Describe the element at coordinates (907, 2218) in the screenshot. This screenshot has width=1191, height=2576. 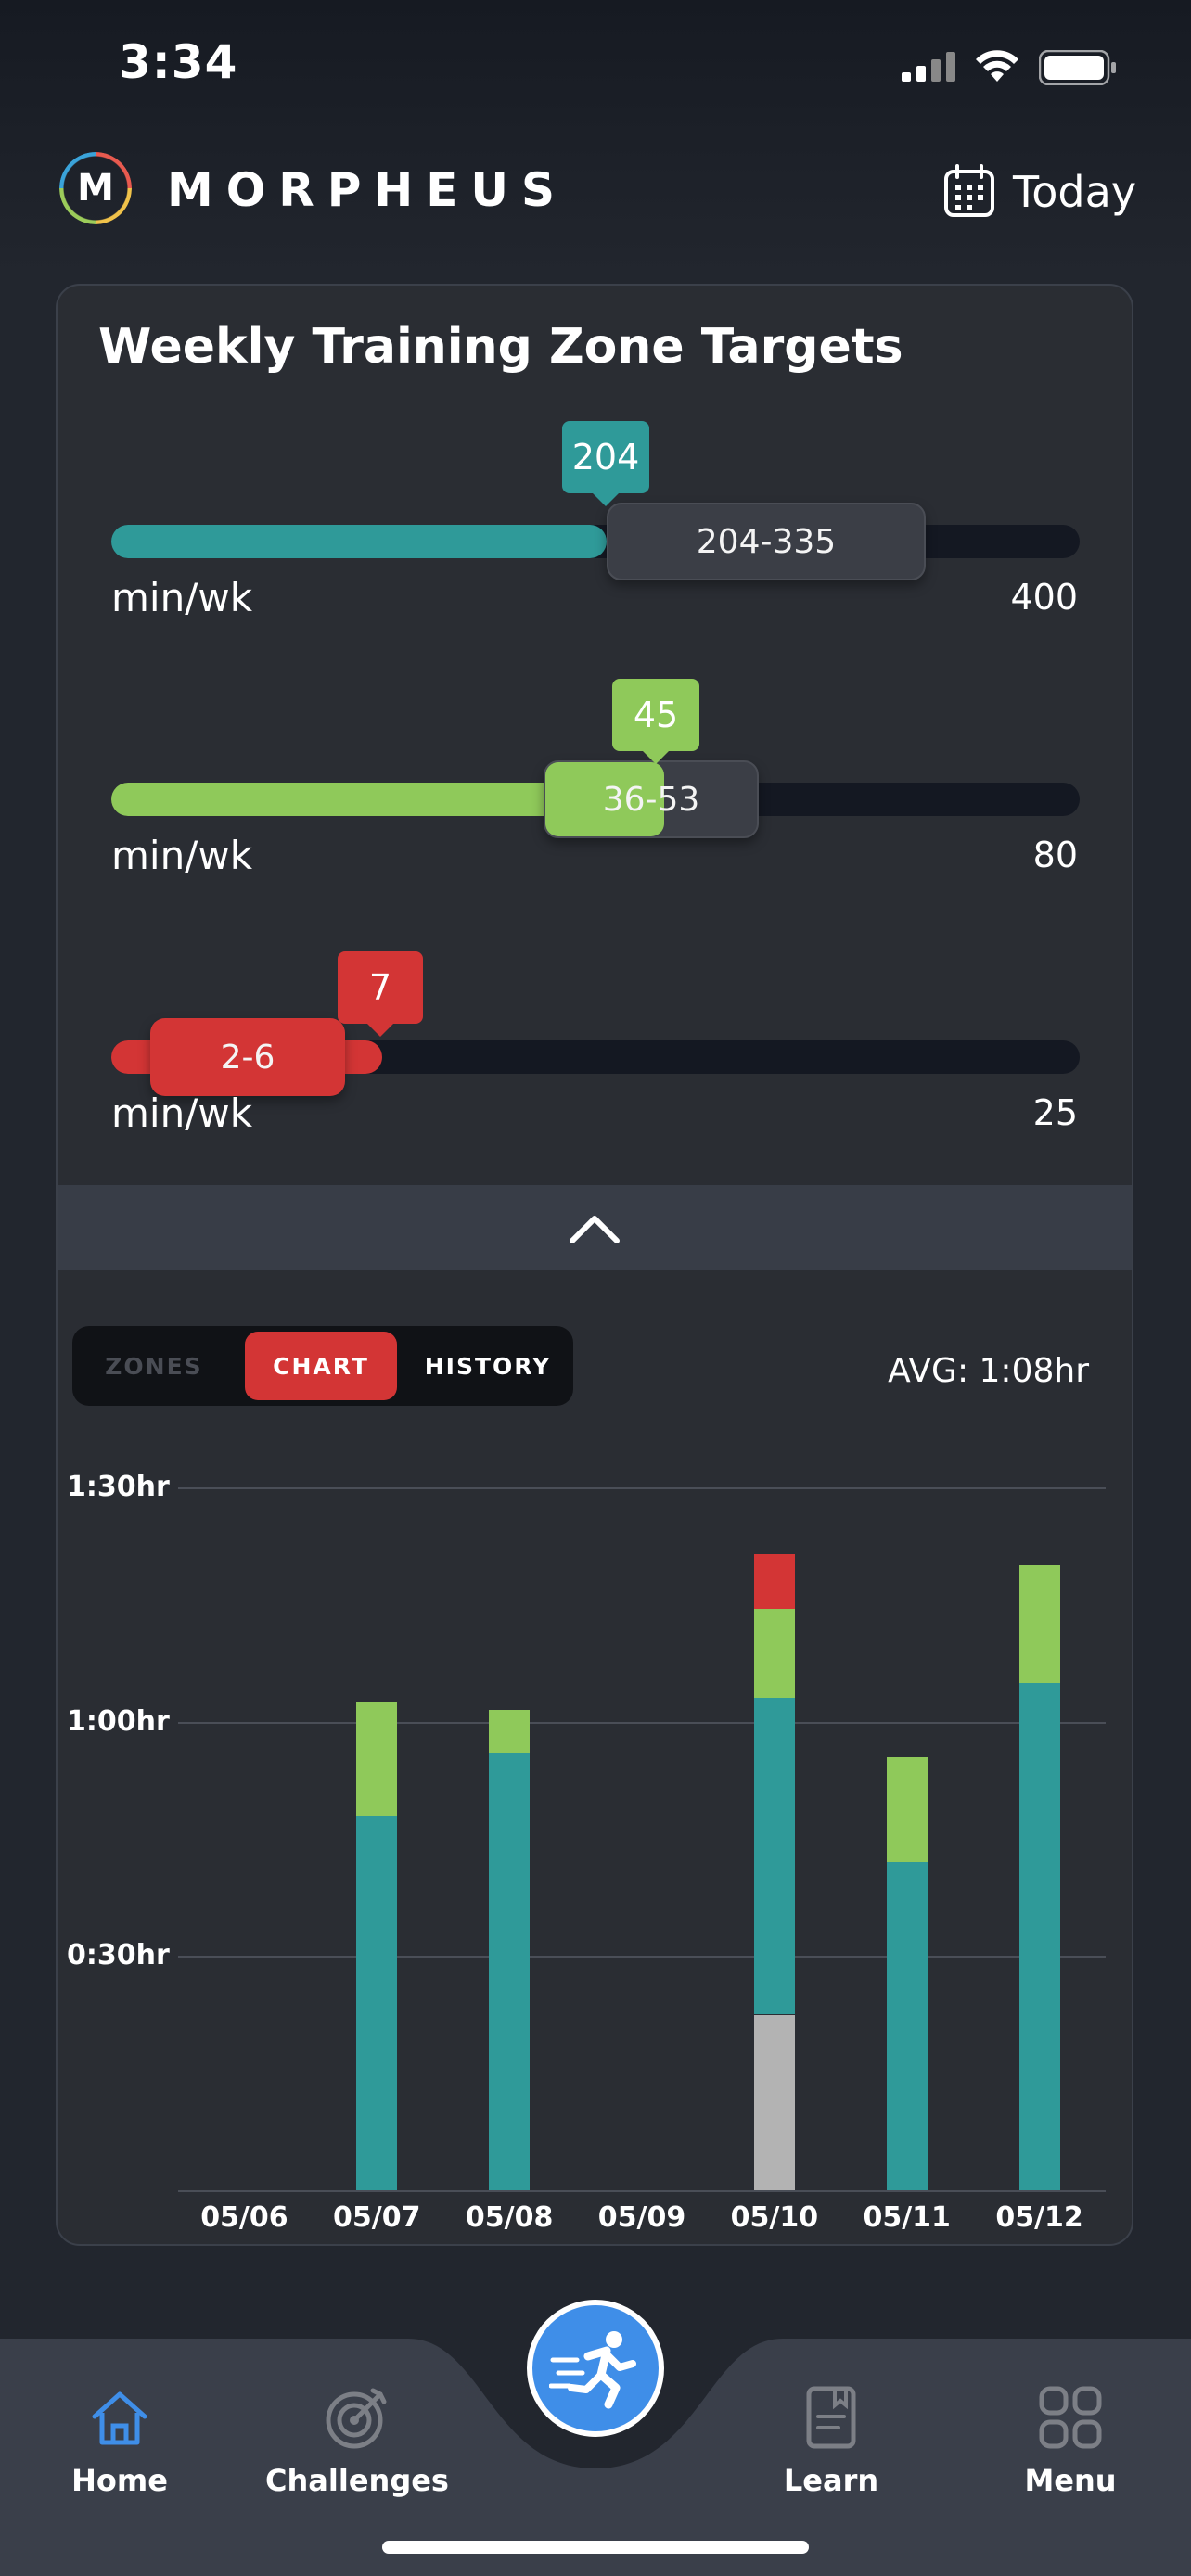
I see `x-tick-label: 05/11` at that location.